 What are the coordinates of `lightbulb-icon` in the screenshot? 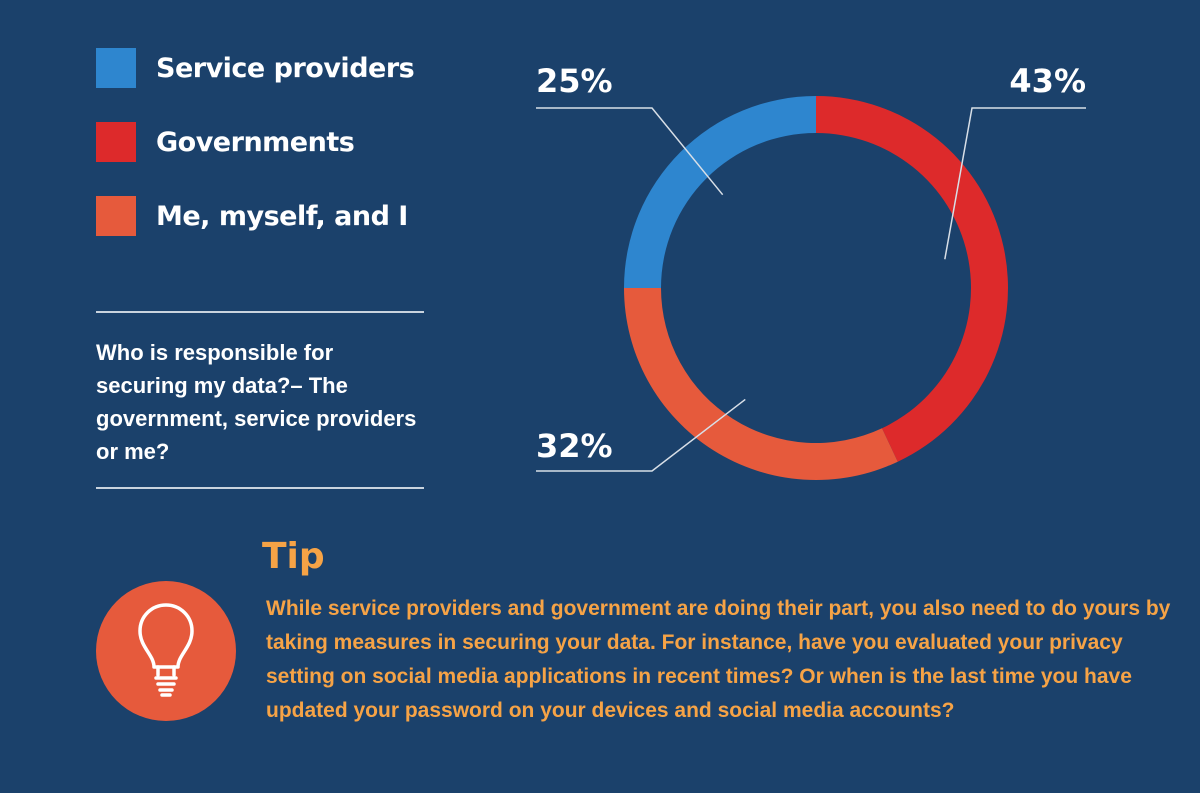 It's located at (166, 651).